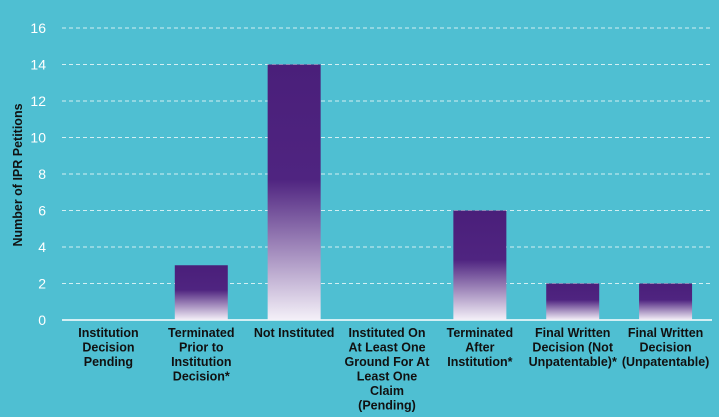 This screenshot has width=719, height=417. Describe the element at coordinates (108, 362) in the screenshot. I see `x-category-line: Pending` at that location.